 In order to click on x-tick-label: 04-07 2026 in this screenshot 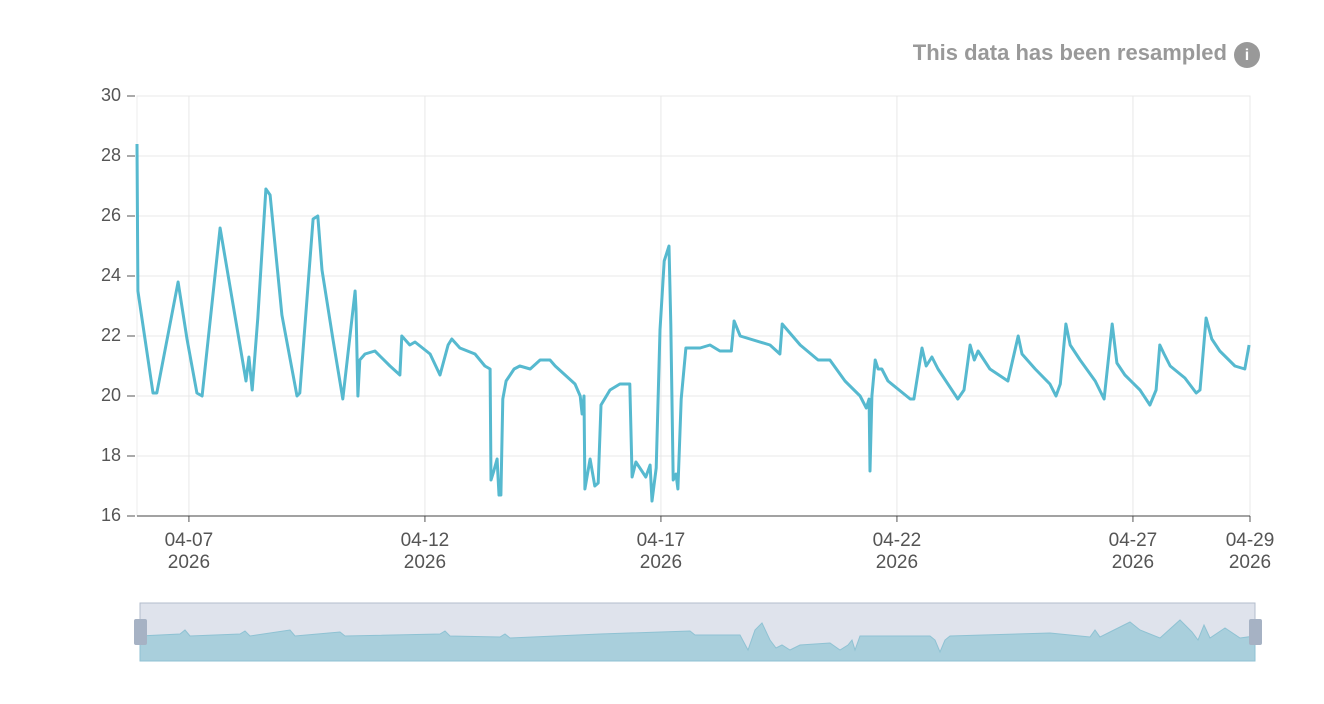, I will do `click(189, 551)`.